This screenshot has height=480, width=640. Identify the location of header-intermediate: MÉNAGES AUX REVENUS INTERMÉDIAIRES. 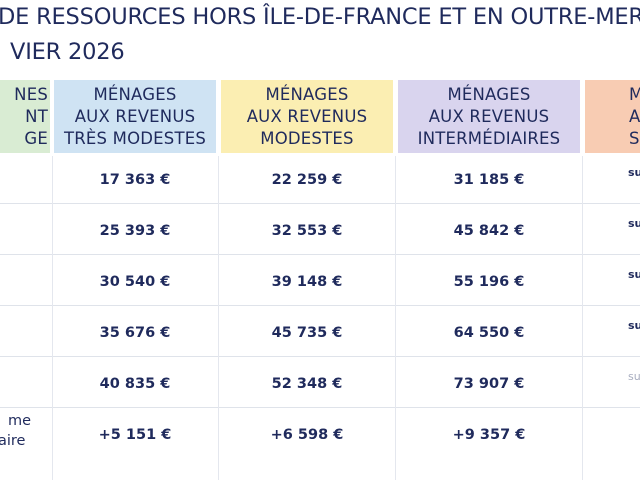
(489, 116).